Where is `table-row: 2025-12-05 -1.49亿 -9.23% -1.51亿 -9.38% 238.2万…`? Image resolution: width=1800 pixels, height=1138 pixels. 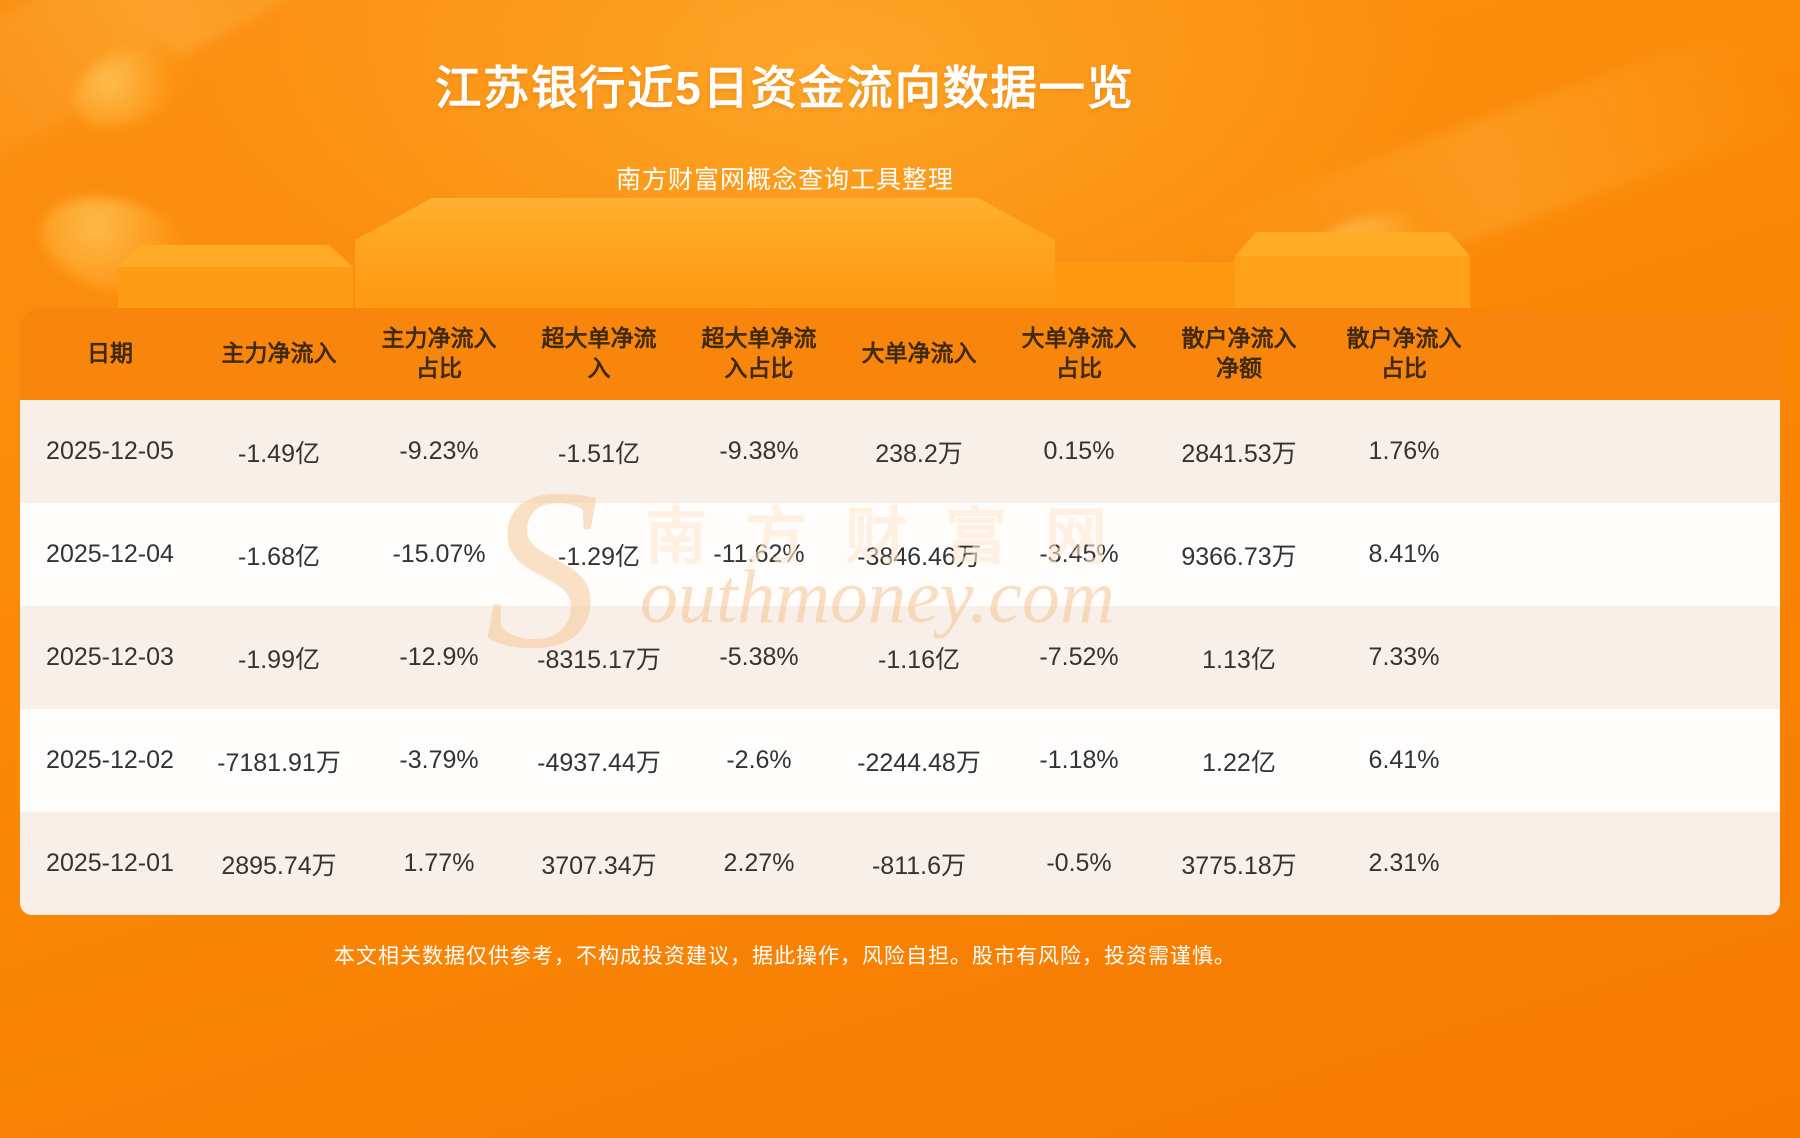
table-row: 2025-12-05 -1.49亿 -9.23% -1.51亿 -9.38% 238.2万… is located at coordinates (900, 451).